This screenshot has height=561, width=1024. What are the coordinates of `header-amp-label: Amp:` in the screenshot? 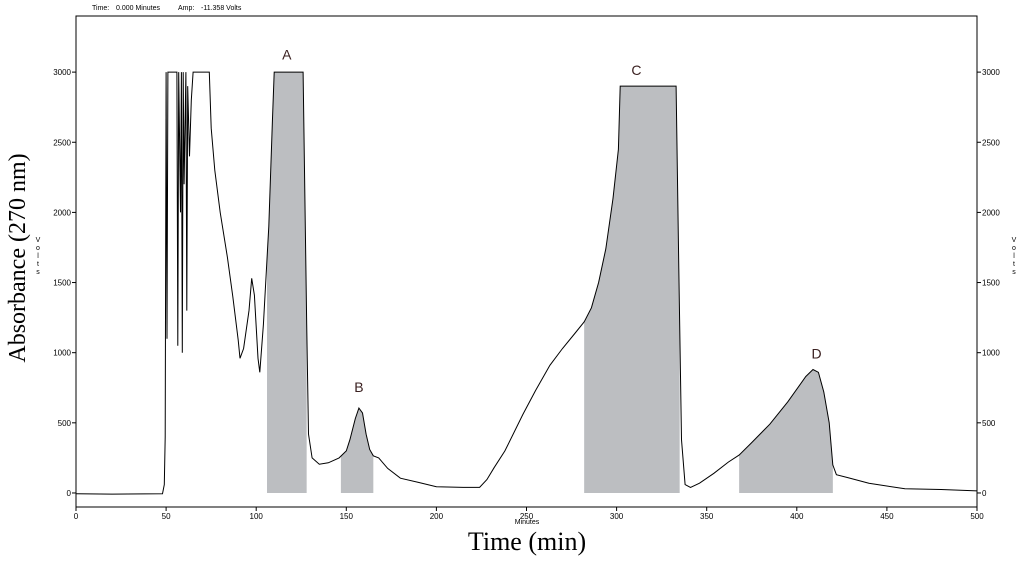 It's located at (186, 8).